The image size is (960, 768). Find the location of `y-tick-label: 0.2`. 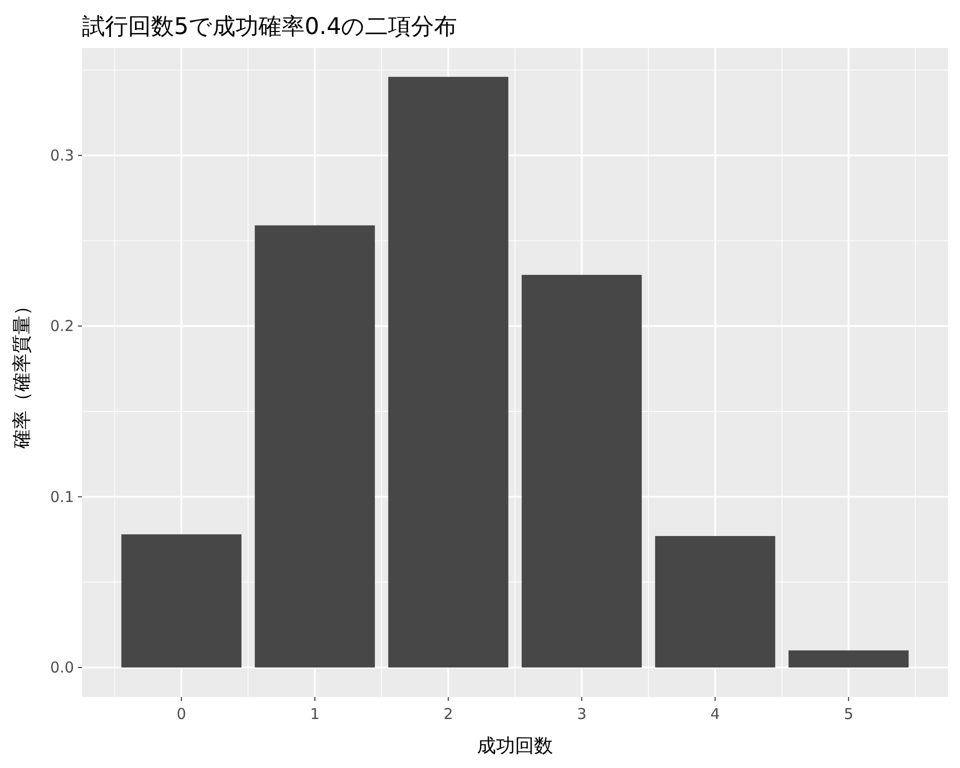

y-tick-label: 0.2 is located at coordinates (62, 326).